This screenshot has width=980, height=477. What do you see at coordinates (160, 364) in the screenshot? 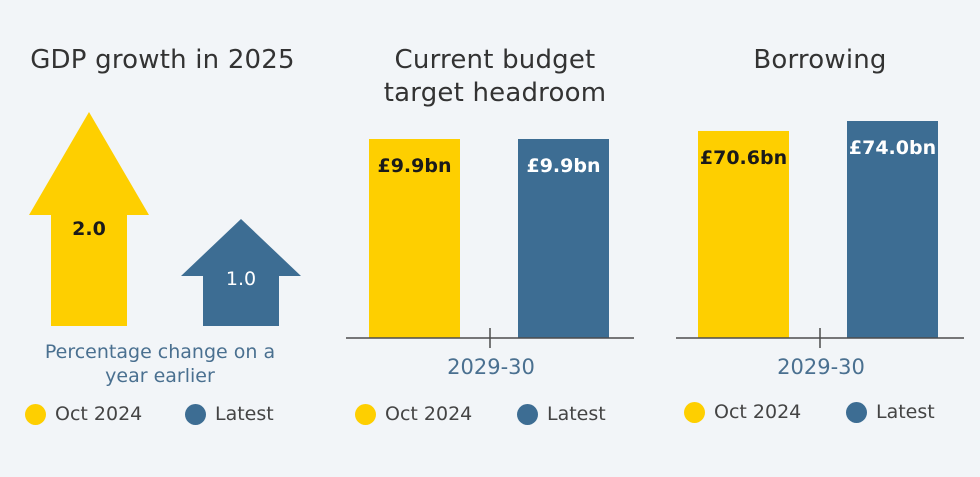
I see `gdp-chart-subtitle: Percentage change on a year earlier` at bounding box center [160, 364].